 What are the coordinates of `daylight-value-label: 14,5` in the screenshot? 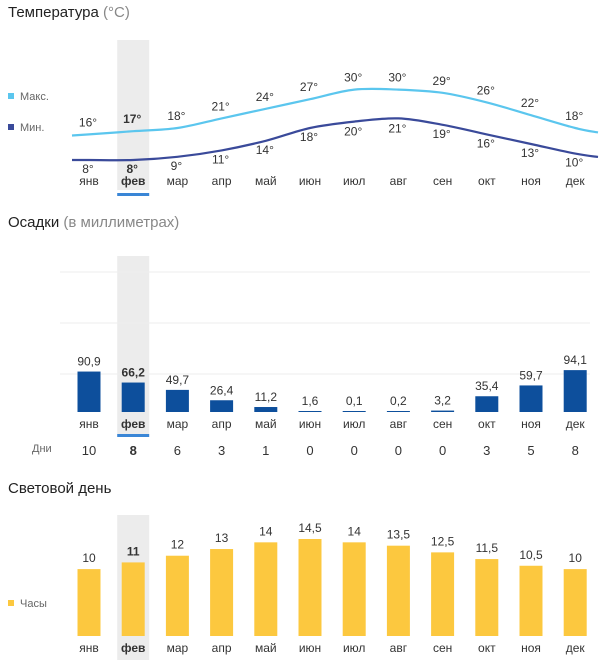 It's located at (310, 528).